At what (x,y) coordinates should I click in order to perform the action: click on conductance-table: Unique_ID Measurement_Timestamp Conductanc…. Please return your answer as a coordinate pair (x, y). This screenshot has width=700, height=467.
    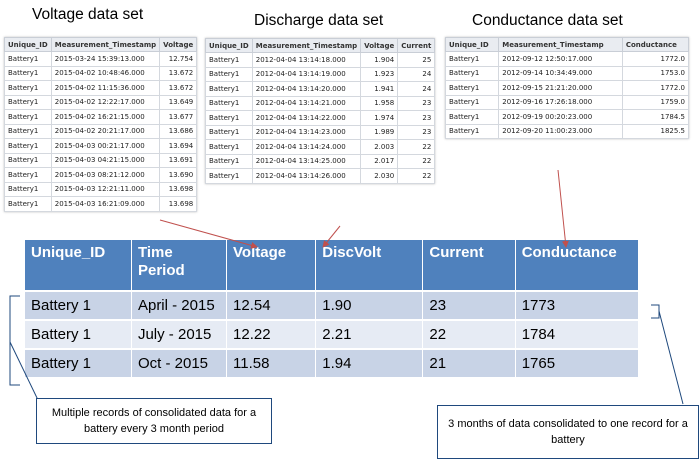
    Looking at the image, I should click on (567, 88).